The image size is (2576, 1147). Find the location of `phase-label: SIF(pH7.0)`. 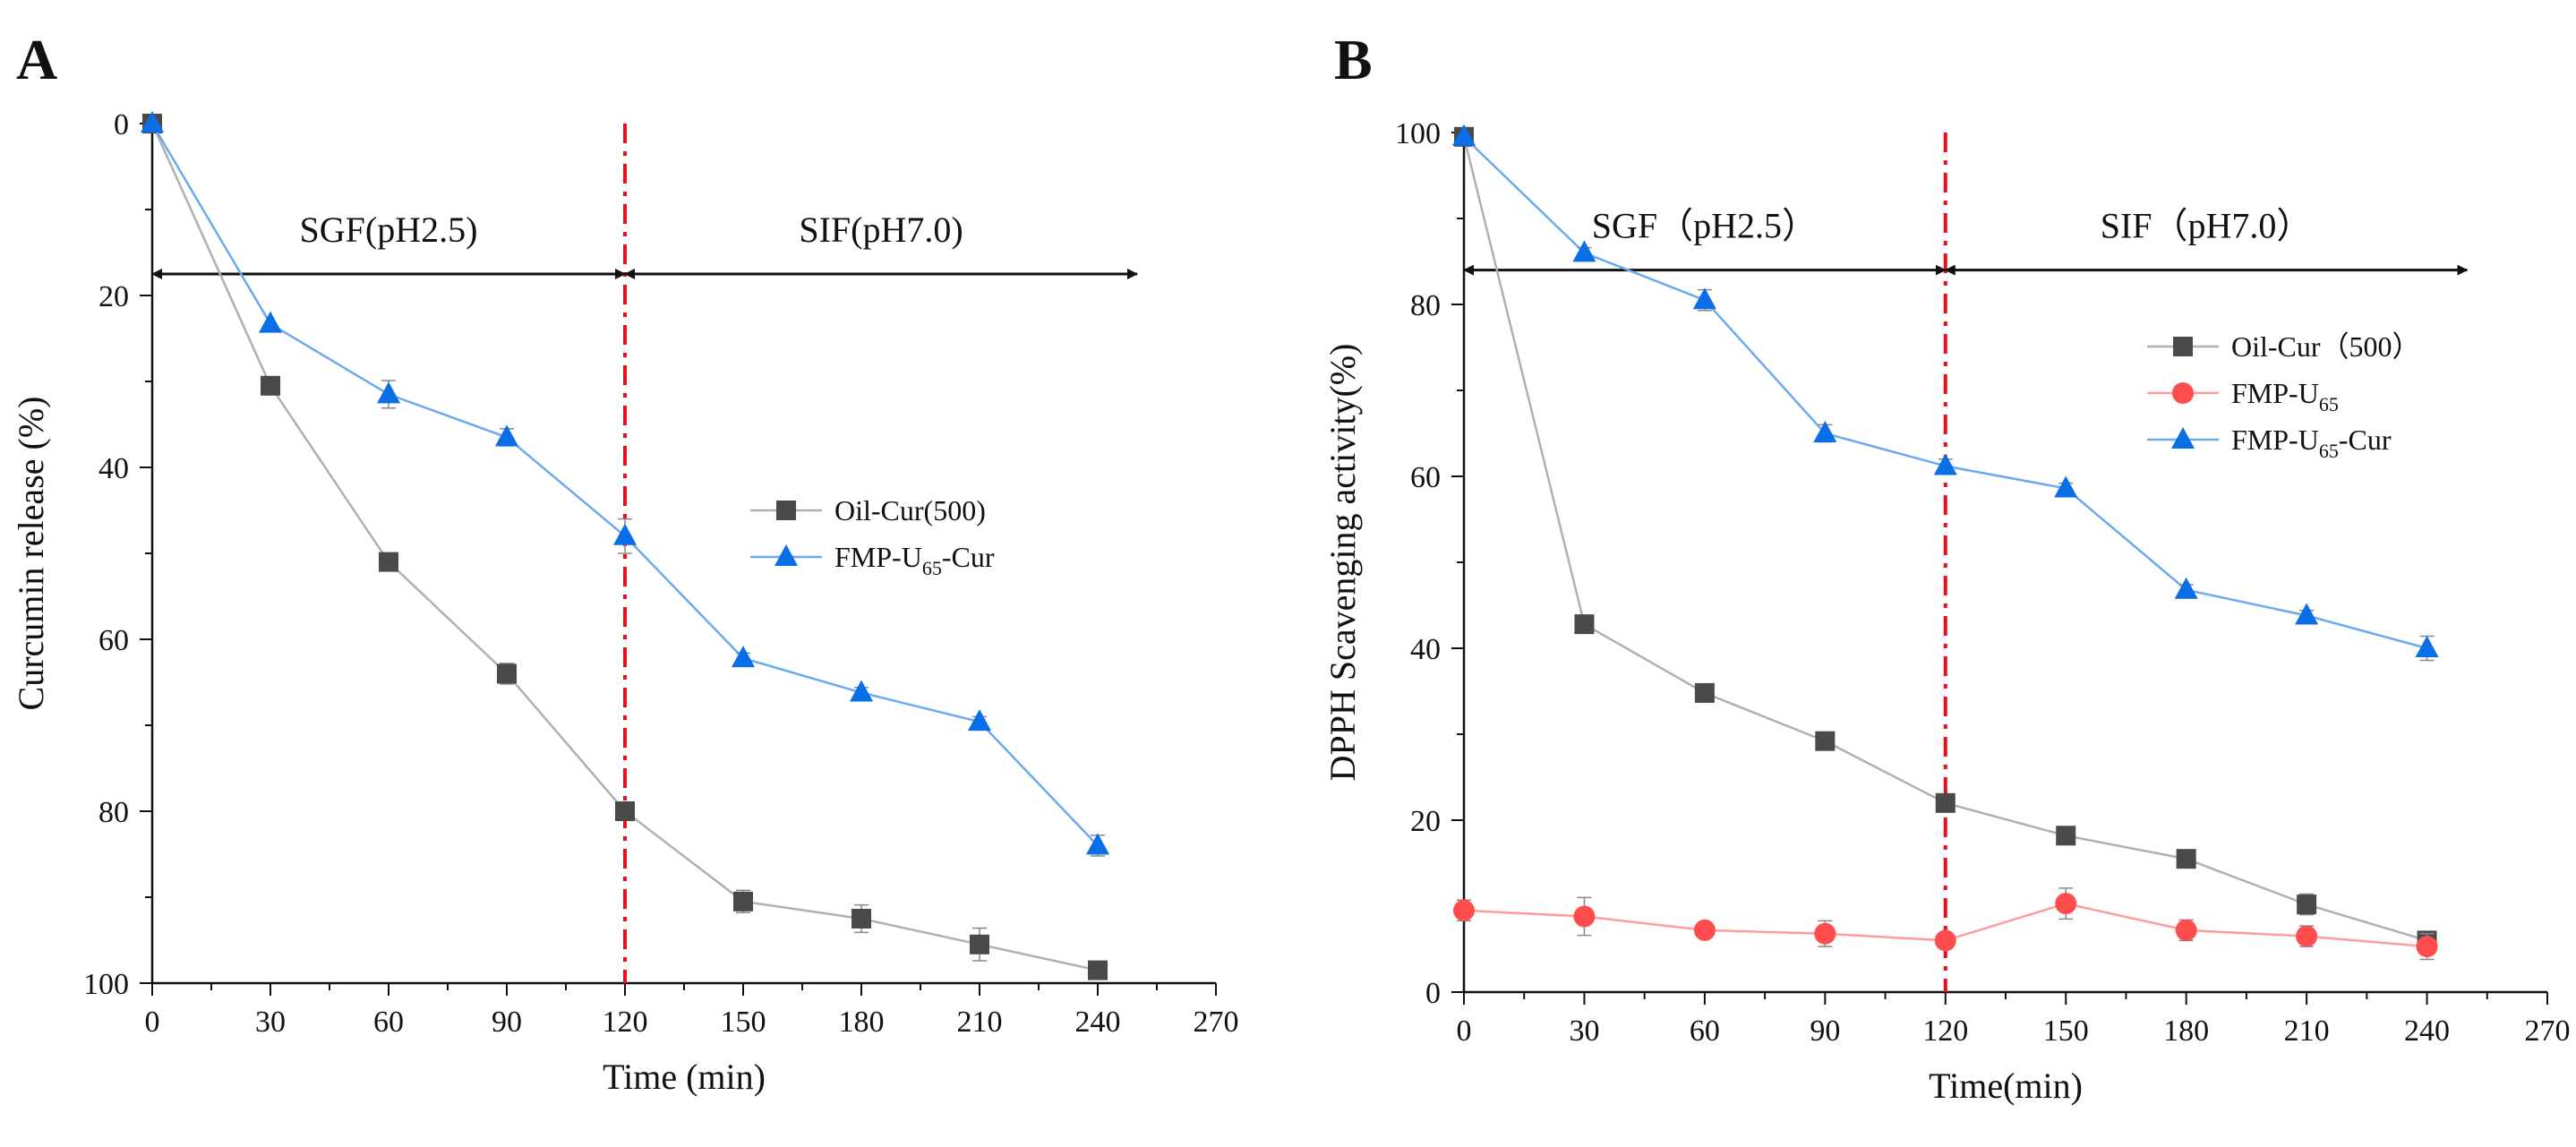

phase-label: SIF(pH7.0) is located at coordinates (881, 230).